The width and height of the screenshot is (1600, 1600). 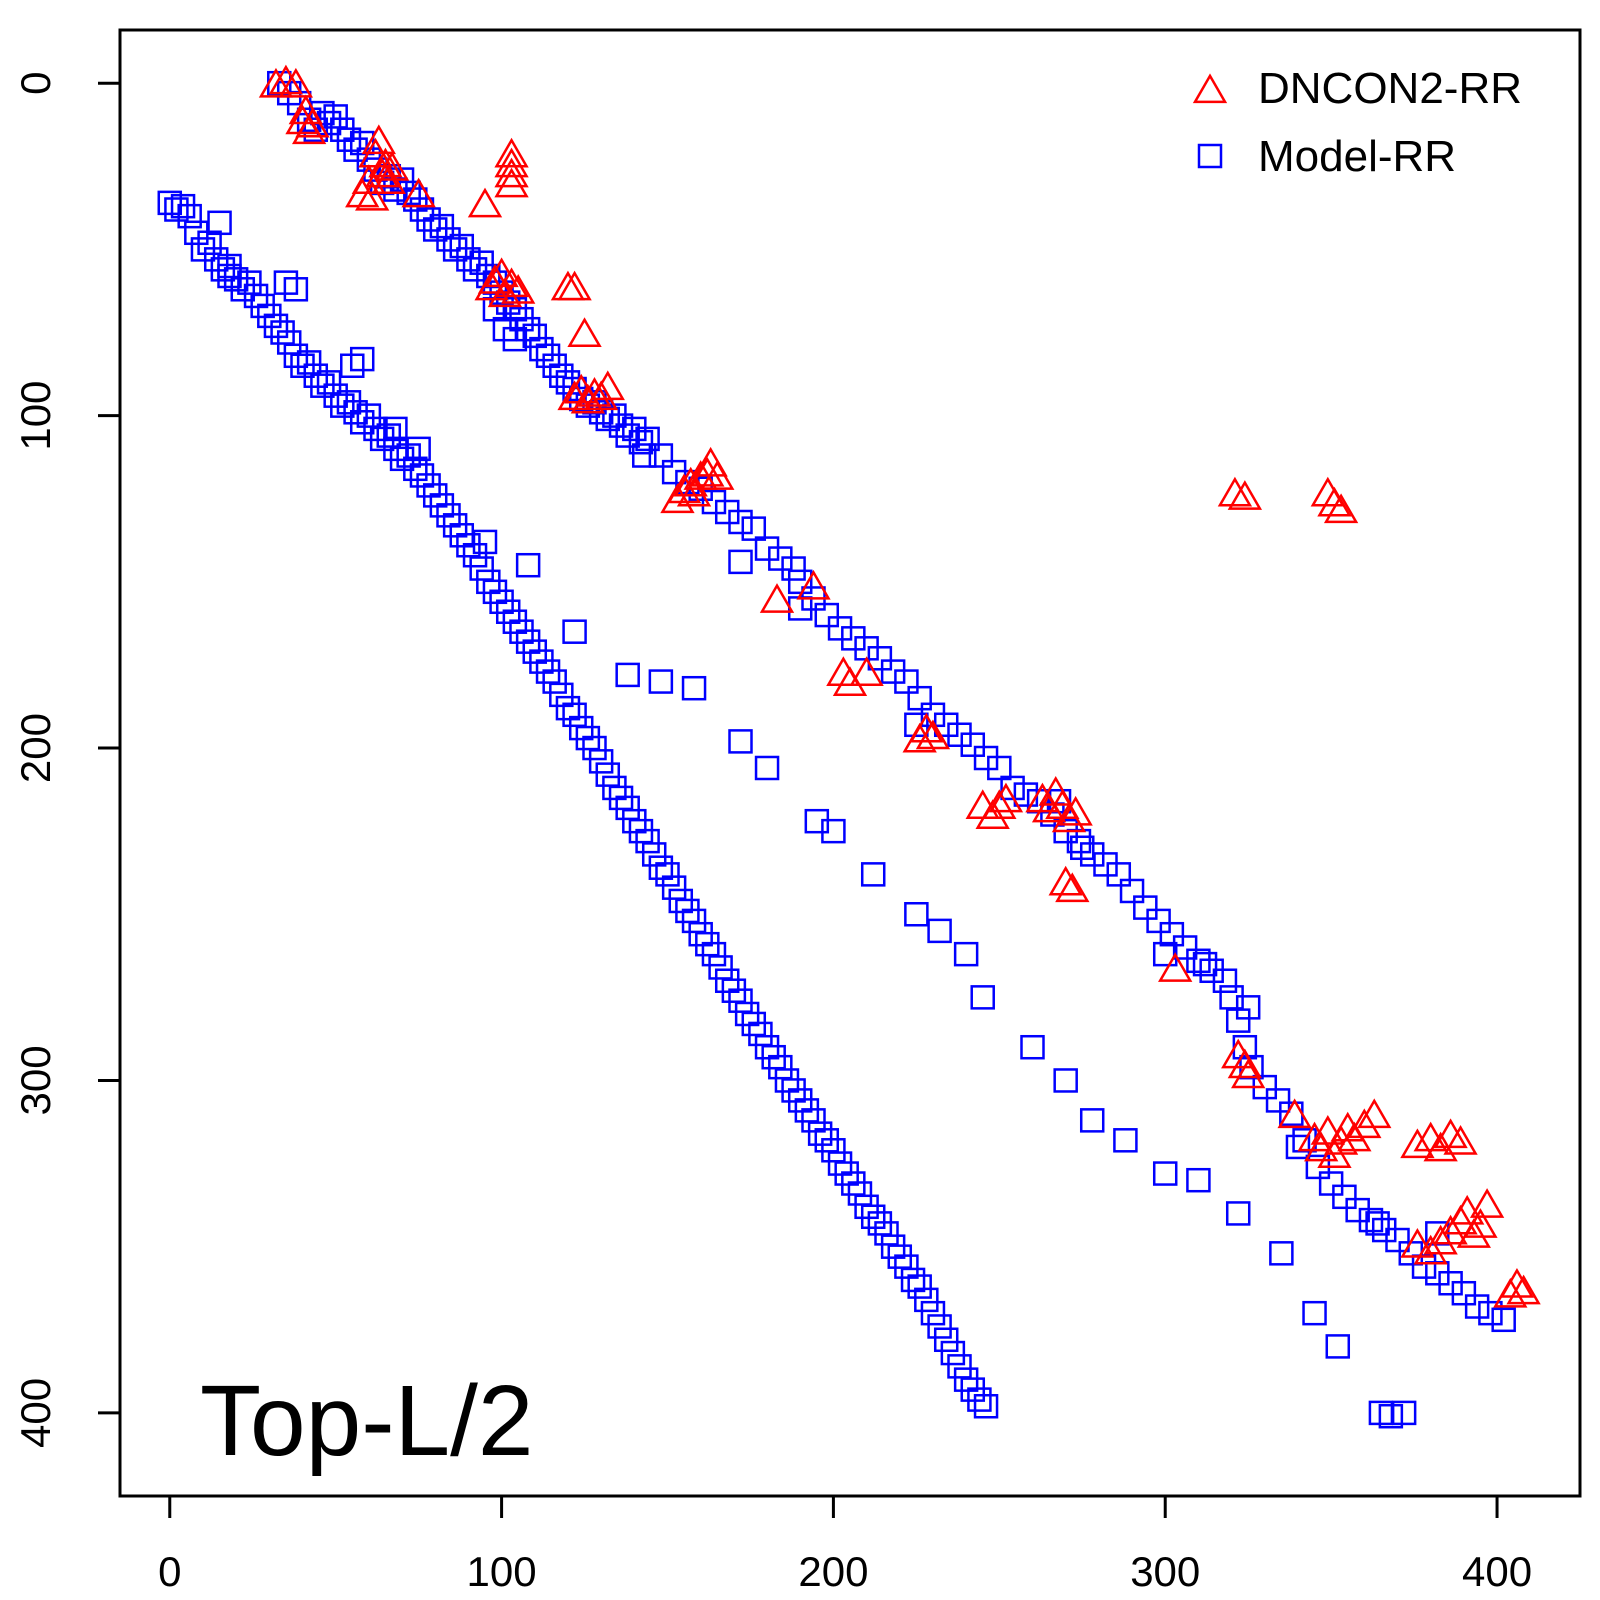 I want to click on x-tick-label: 100, so click(x=502, y=1571).